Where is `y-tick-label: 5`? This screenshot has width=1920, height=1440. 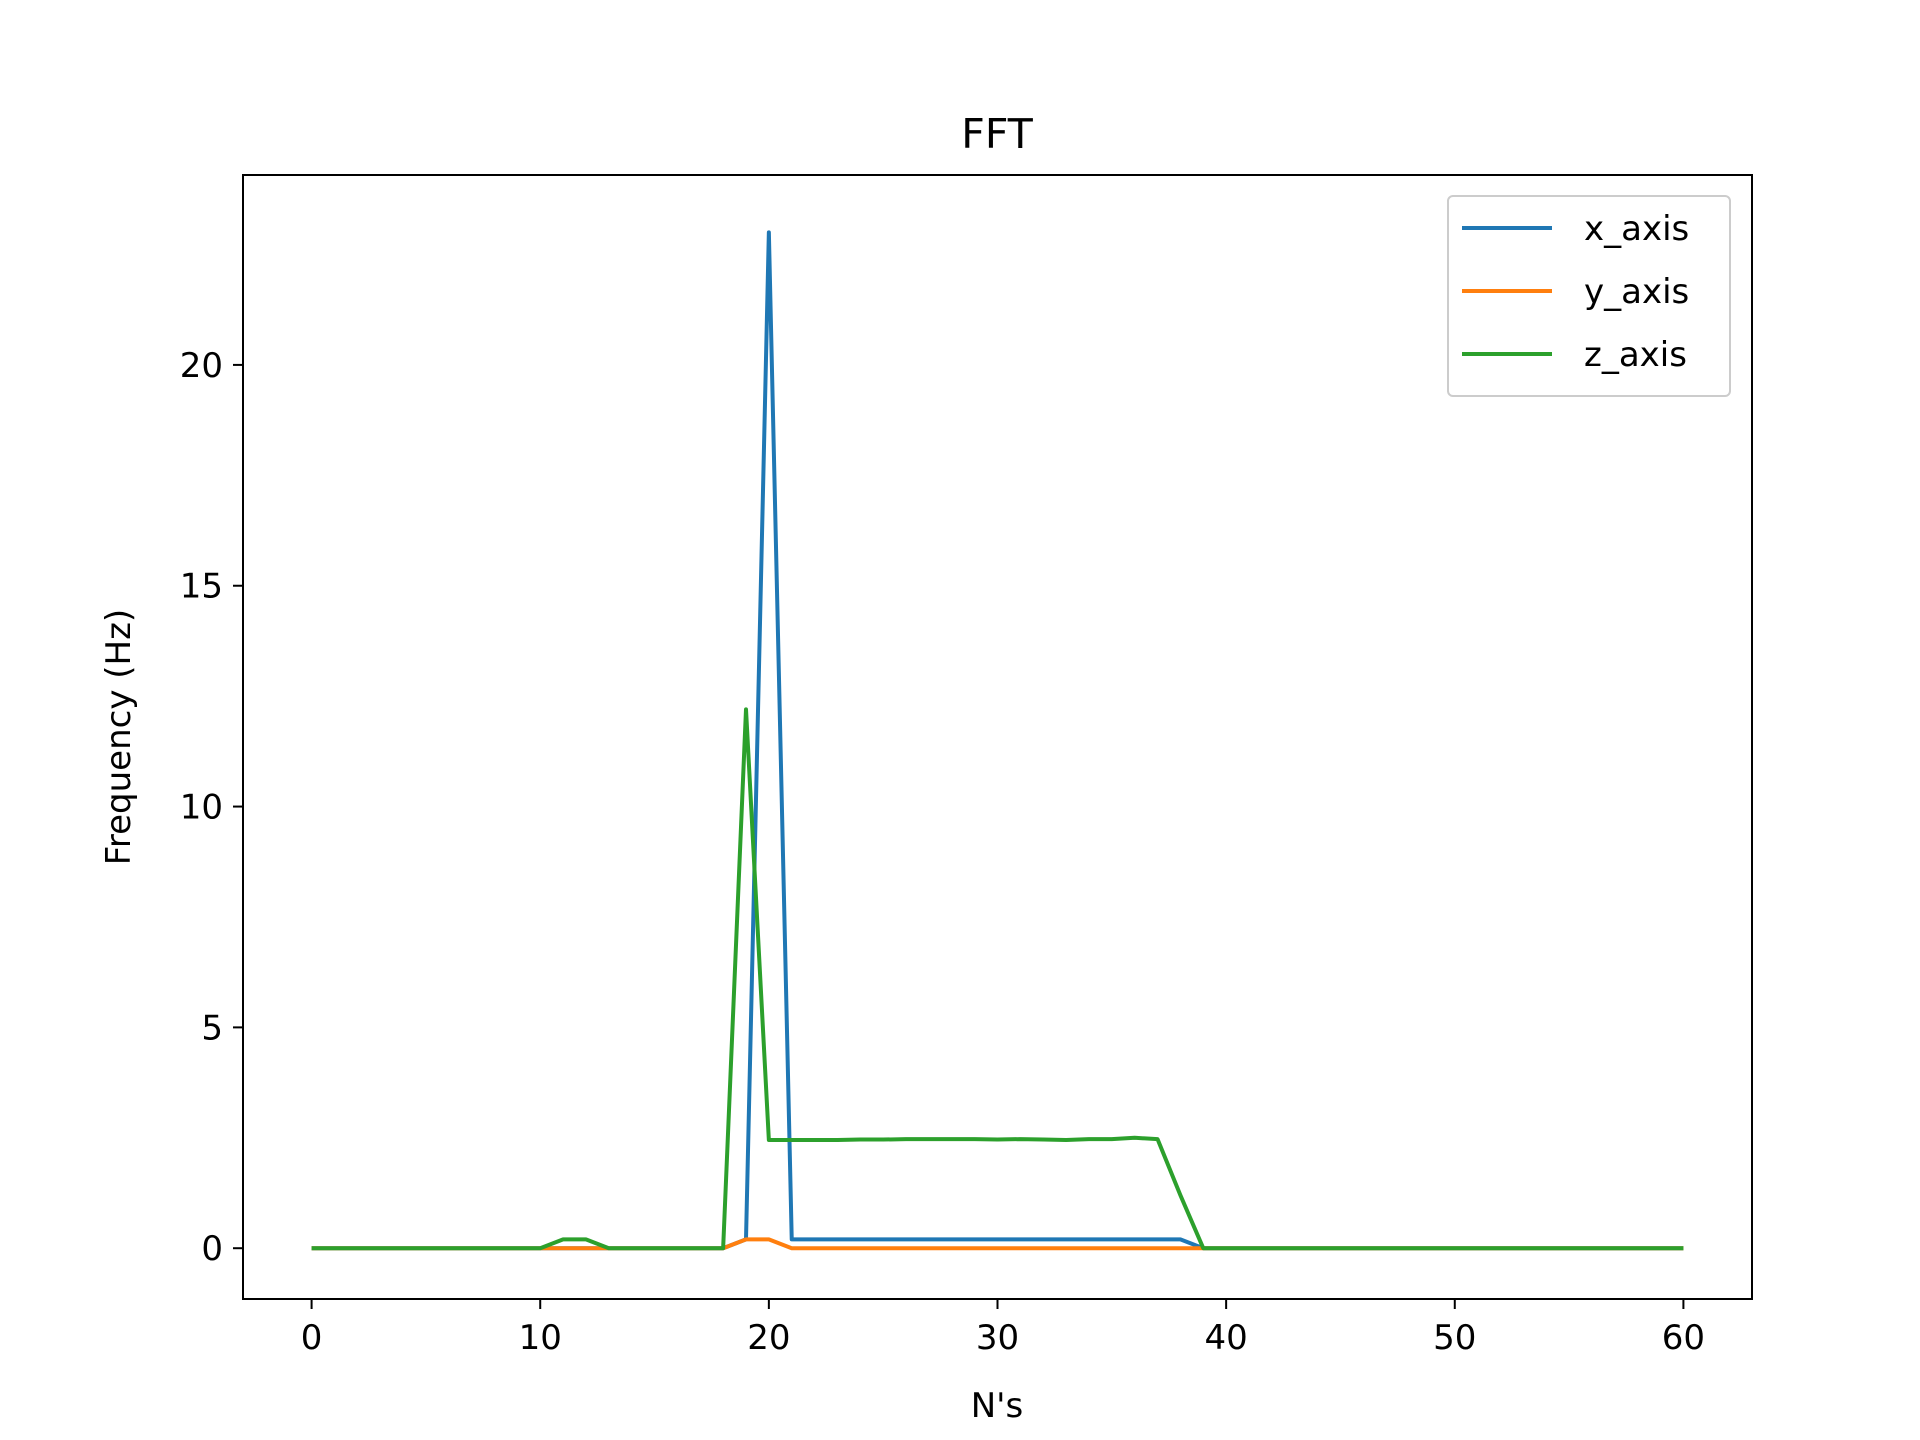 y-tick-label: 5 is located at coordinates (212, 1028).